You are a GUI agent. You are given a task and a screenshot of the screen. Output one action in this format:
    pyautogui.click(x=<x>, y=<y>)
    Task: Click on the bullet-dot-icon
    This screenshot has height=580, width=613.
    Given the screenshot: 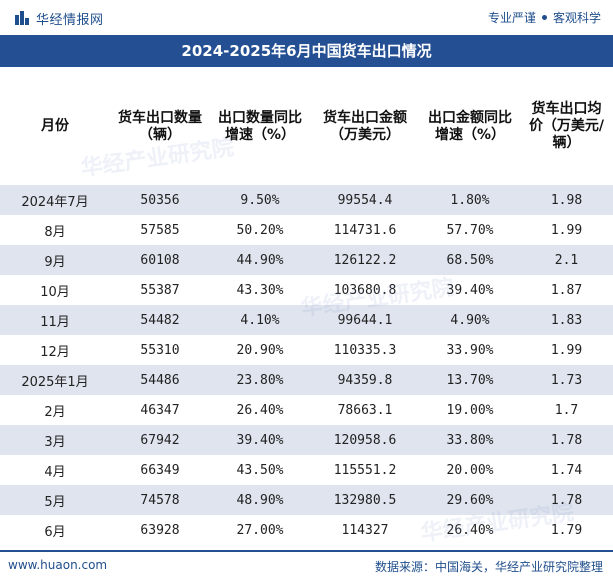 What is the action you would take?
    pyautogui.click(x=544, y=17)
    